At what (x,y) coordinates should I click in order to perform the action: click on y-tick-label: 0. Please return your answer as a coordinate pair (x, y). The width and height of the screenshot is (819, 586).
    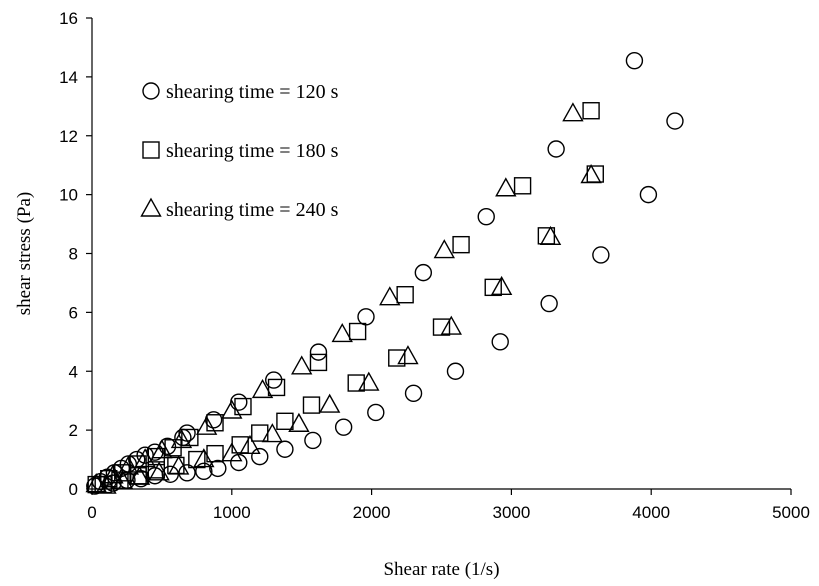
    Looking at the image, I should click on (73, 489).